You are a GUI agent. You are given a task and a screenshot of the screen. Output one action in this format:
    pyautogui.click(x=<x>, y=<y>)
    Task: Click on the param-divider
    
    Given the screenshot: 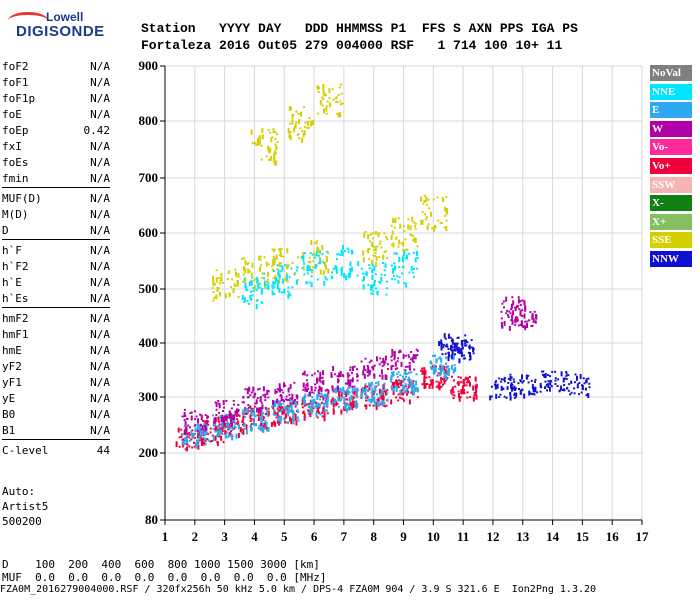 What is the action you would take?
    pyautogui.click(x=56, y=307)
    